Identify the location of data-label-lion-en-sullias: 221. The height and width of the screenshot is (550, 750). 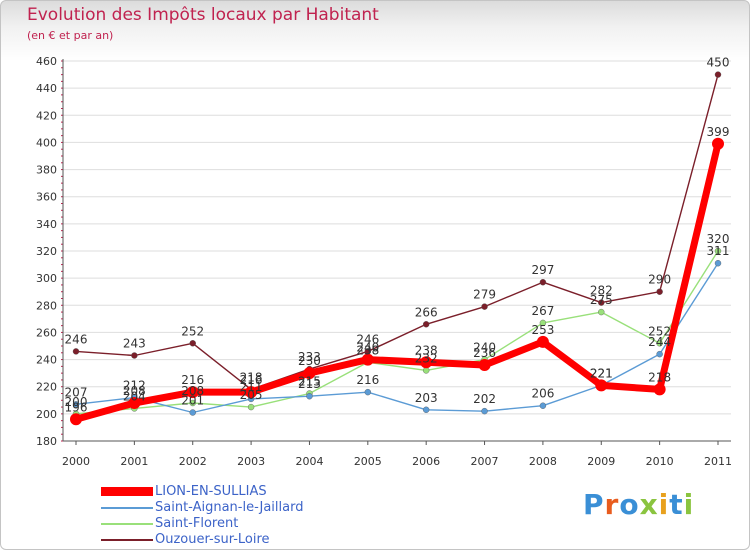
(601, 373).